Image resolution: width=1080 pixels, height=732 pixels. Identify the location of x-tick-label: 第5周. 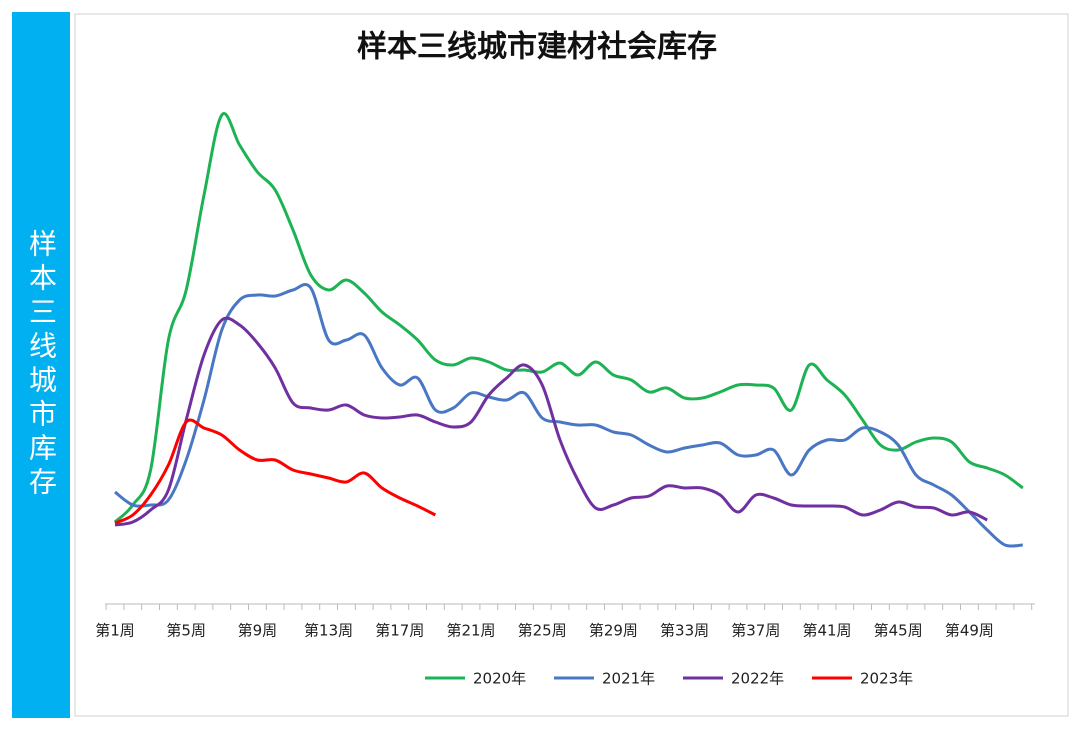
(186, 631).